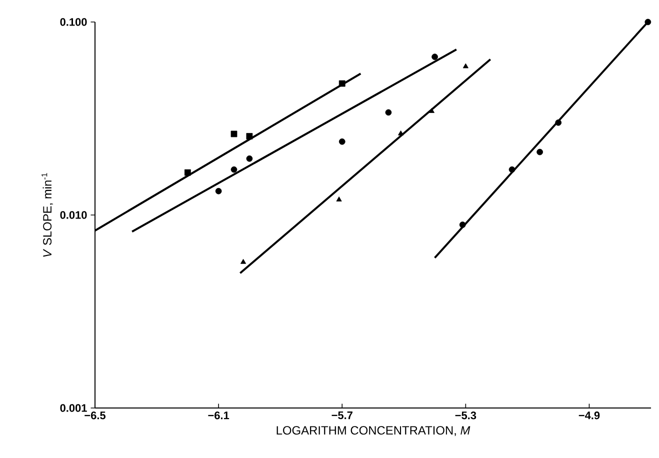 The image size is (659, 458). What do you see at coordinates (465, 416) in the screenshot?
I see `x-tick-label: −5.3` at bounding box center [465, 416].